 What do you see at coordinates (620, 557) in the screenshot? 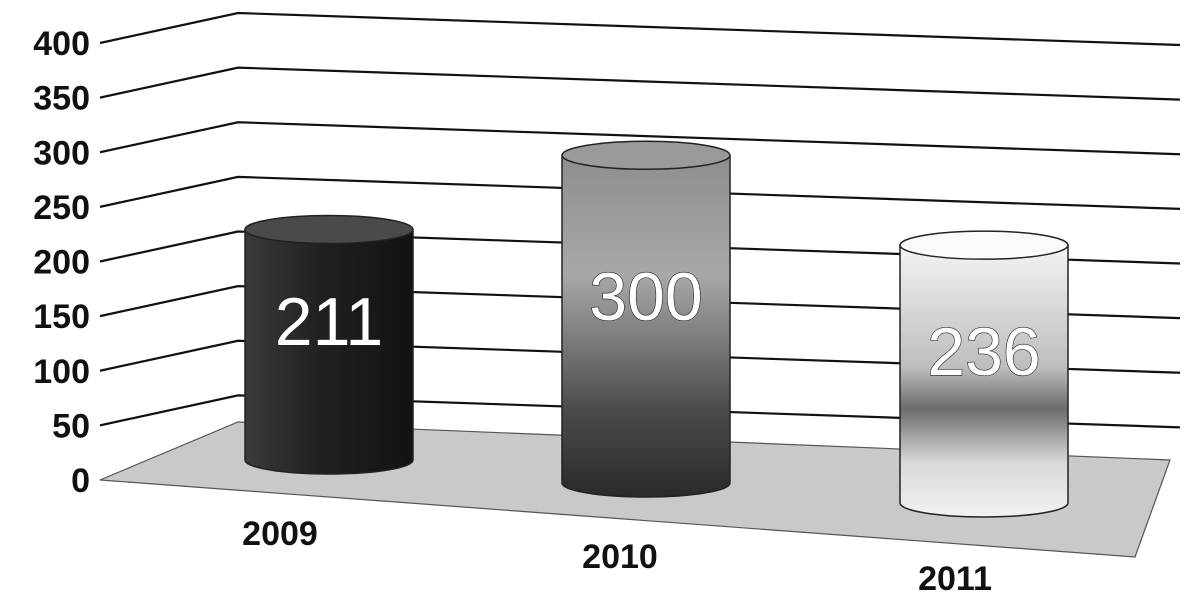
I see `x-tick-label: 2010` at bounding box center [620, 557].